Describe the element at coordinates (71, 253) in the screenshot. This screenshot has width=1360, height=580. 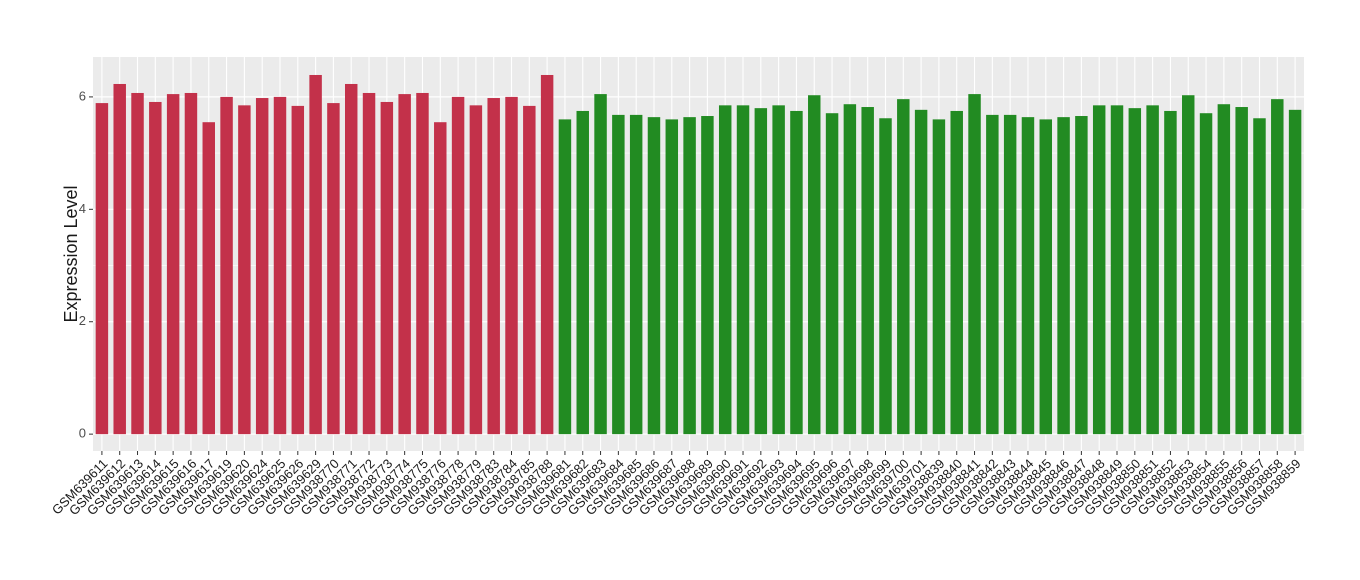
I see `y-axis-label: Expression Level` at that location.